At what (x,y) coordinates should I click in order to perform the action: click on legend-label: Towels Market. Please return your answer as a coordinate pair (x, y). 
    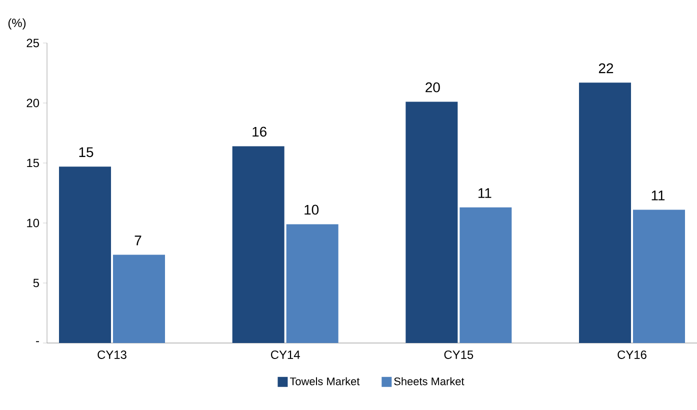
    Looking at the image, I should click on (325, 381).